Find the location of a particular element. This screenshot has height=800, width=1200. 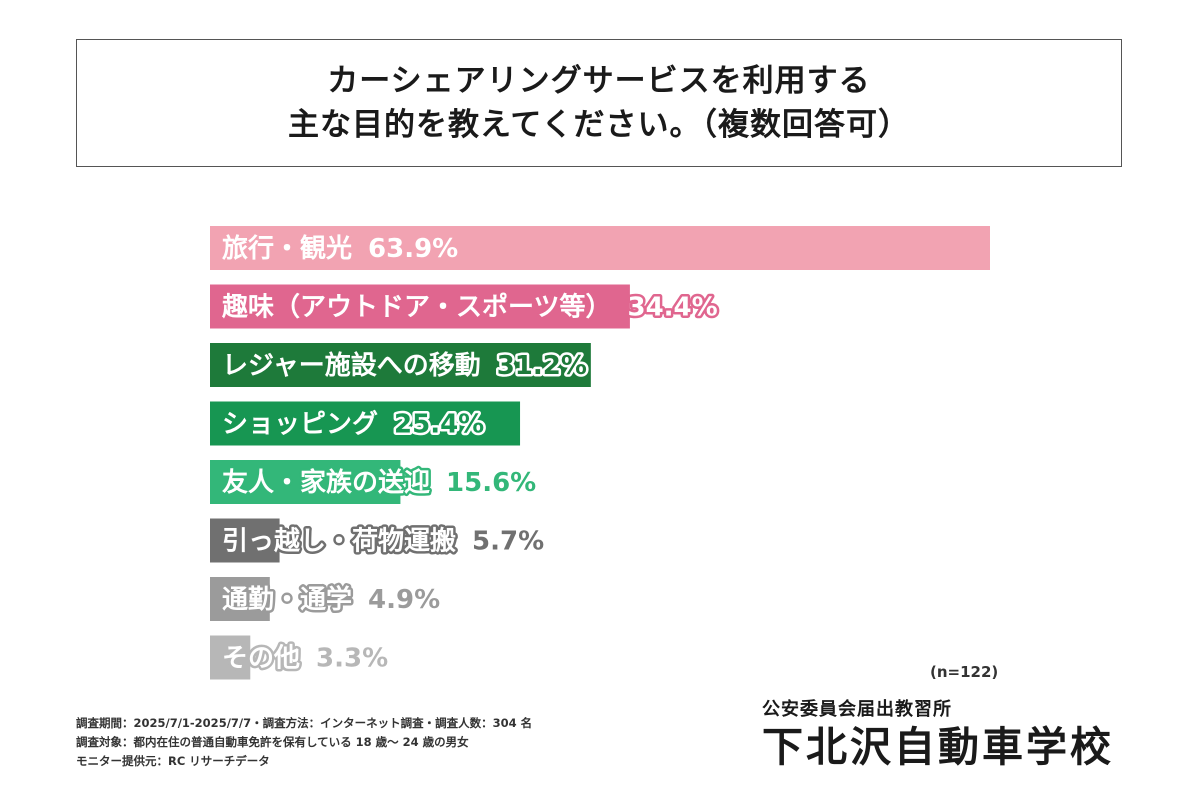

bar-label-6: 通勤・通学 4.9% is located at coordinates (331, 599).